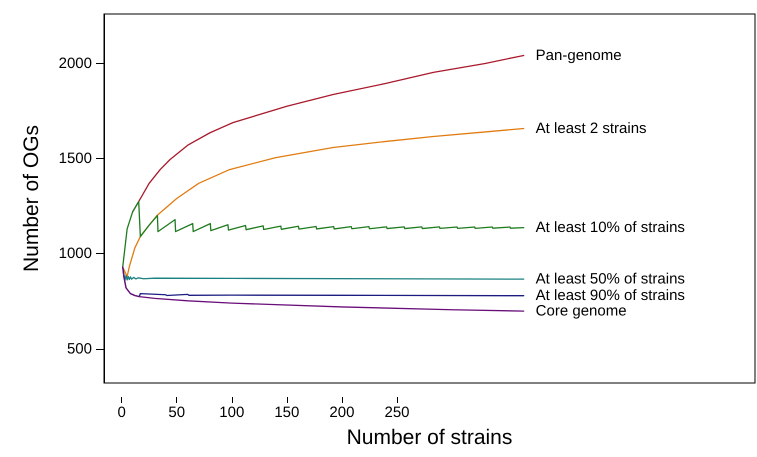 The width and height of the screenshot is (757, 457). I want to click on x-tick-label: 100, so click(231, 412).